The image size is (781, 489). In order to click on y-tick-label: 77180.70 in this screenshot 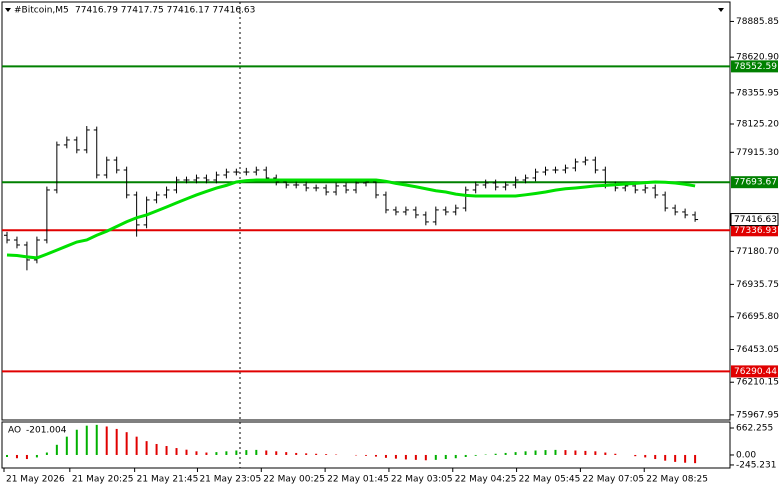, I will do `click(757, 252)`.